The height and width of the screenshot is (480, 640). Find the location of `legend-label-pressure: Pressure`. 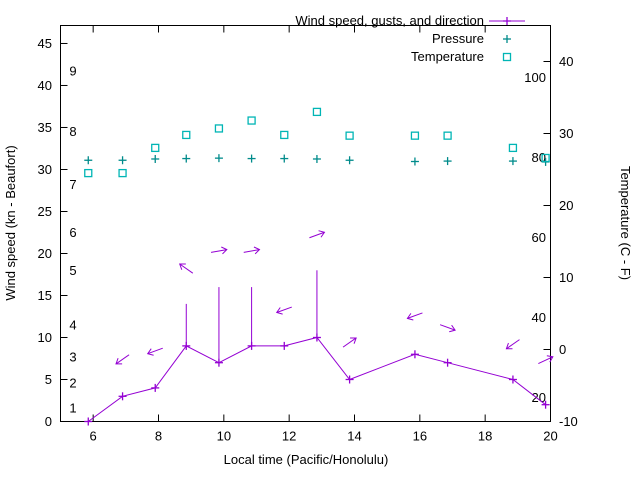

legend-label-pressure: Pressure is located at coordinates (458, 38).